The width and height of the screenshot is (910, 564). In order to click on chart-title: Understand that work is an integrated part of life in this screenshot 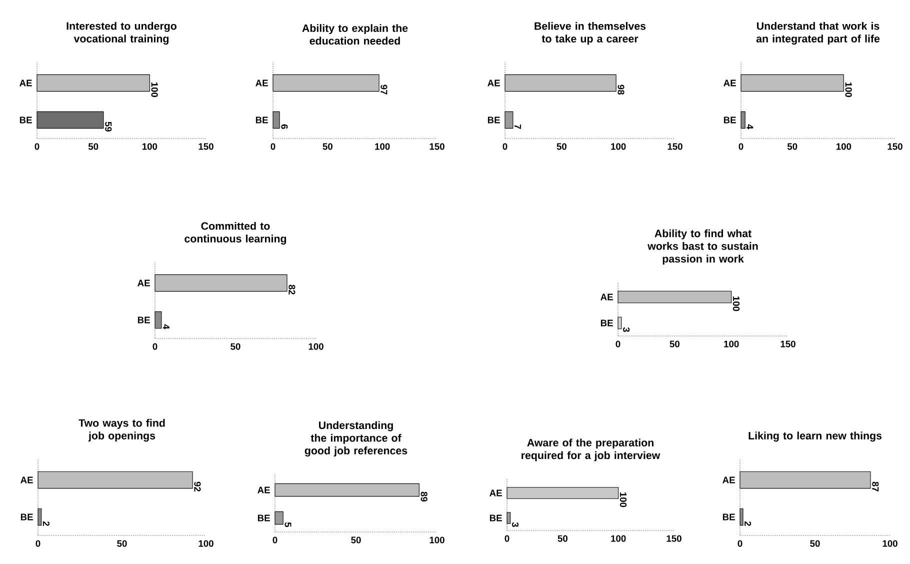, I will do `click(818, 33)`.